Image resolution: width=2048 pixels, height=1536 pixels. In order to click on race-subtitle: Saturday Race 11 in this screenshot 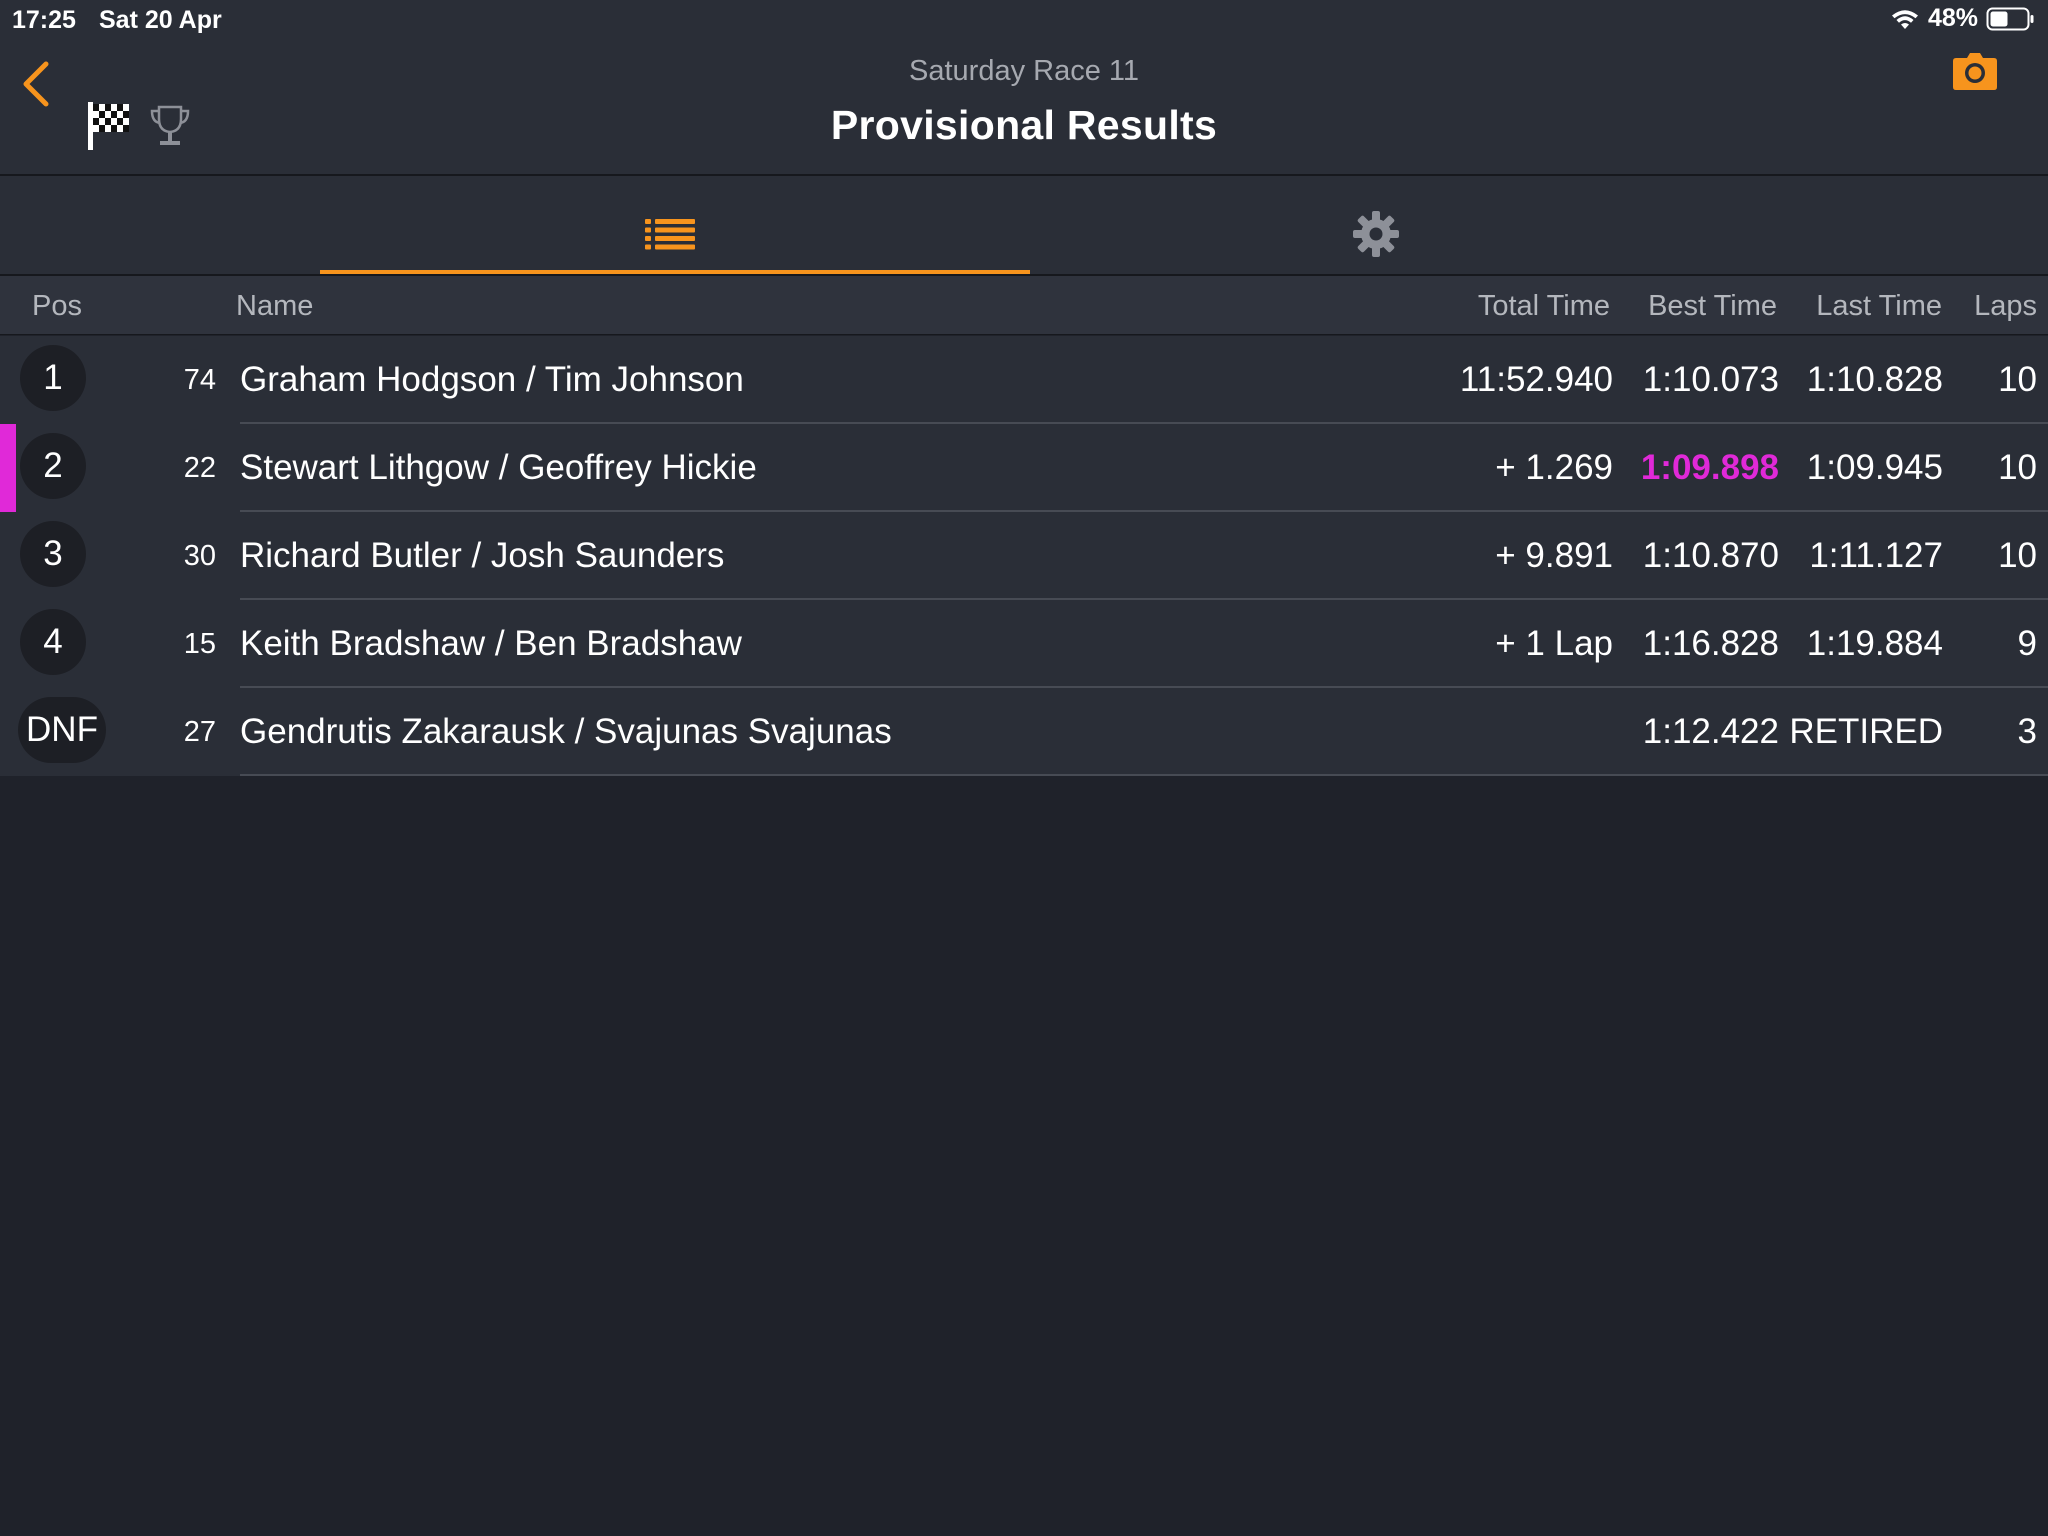, I will do `click(1024, 71)`.